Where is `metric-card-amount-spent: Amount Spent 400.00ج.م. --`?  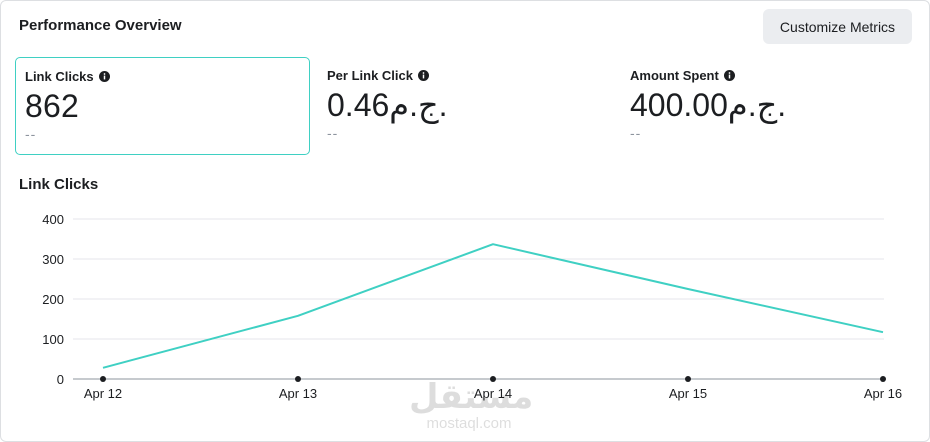
metric-card-amount-spent: Amount Spent 400.00ج.م. -- is located at coordinates (768, 106).